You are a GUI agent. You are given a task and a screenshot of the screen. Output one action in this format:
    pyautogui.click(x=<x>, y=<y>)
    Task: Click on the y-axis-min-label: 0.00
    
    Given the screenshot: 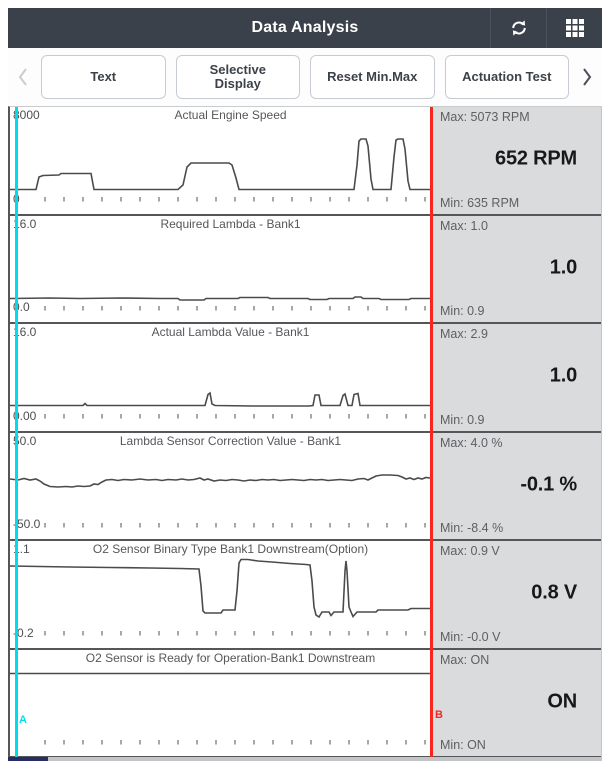 What is the action you would take?
    pyautogui.click(x=25, y=415)
    